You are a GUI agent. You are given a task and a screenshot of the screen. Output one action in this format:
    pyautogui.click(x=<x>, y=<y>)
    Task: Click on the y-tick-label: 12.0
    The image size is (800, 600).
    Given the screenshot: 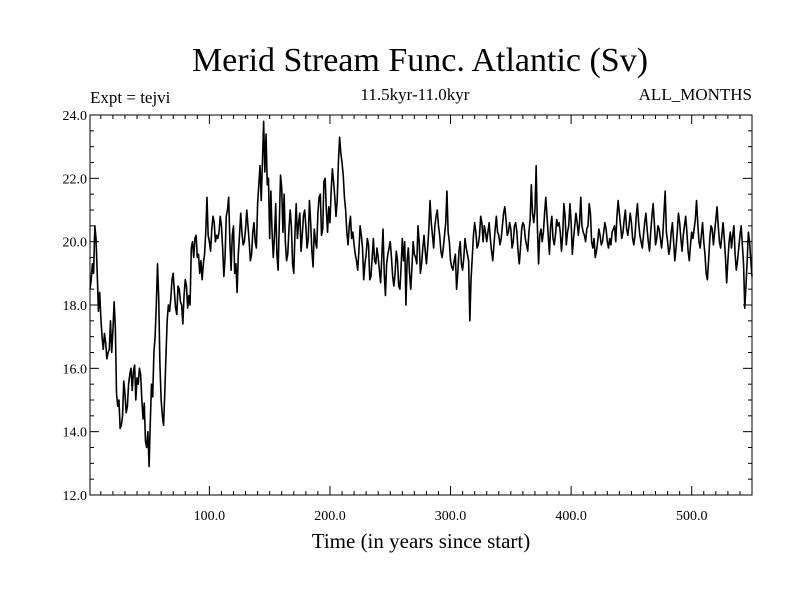 What is the action you would take?
    pyautogui.click(x=75, y=496)
    